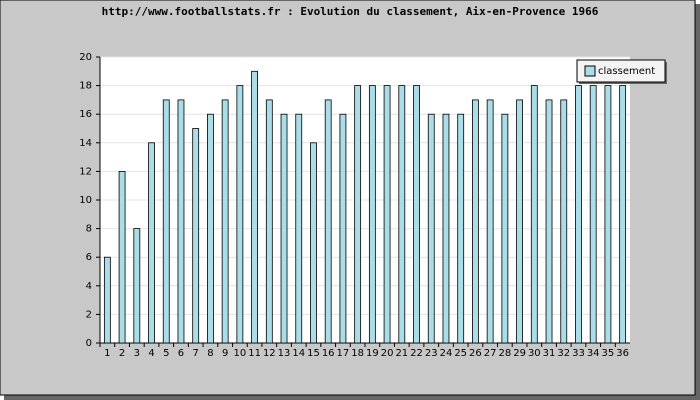 The image size is (700, 400). I want to click on legend-label: classement, so click(626, 71).